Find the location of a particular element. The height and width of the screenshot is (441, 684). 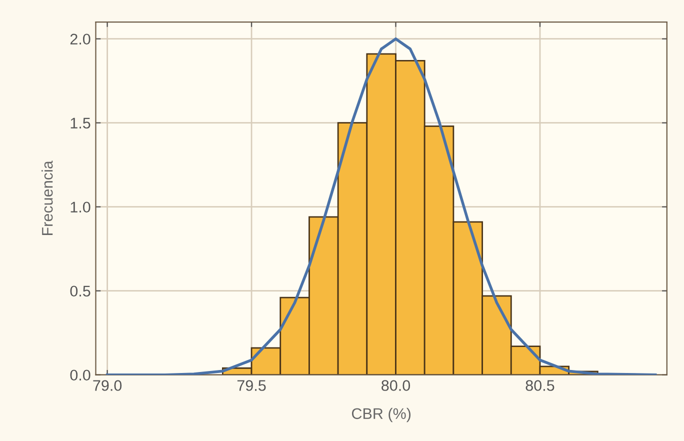

x-tick-label: 80.5 is located at coordinates (540, 385).